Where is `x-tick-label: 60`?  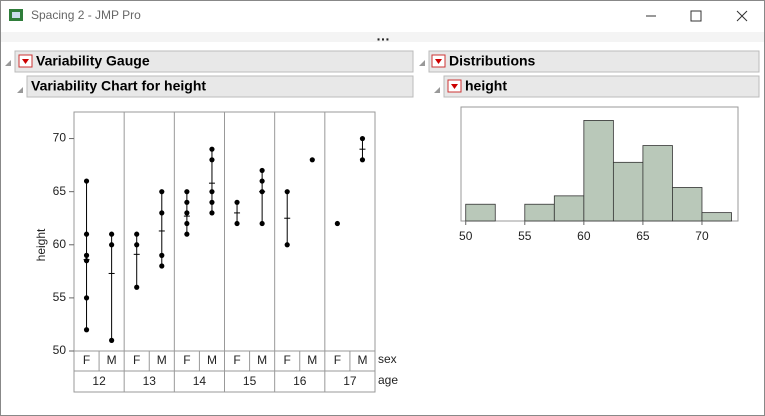 x-tick-label: 60 is located at coordinates (584, 236).